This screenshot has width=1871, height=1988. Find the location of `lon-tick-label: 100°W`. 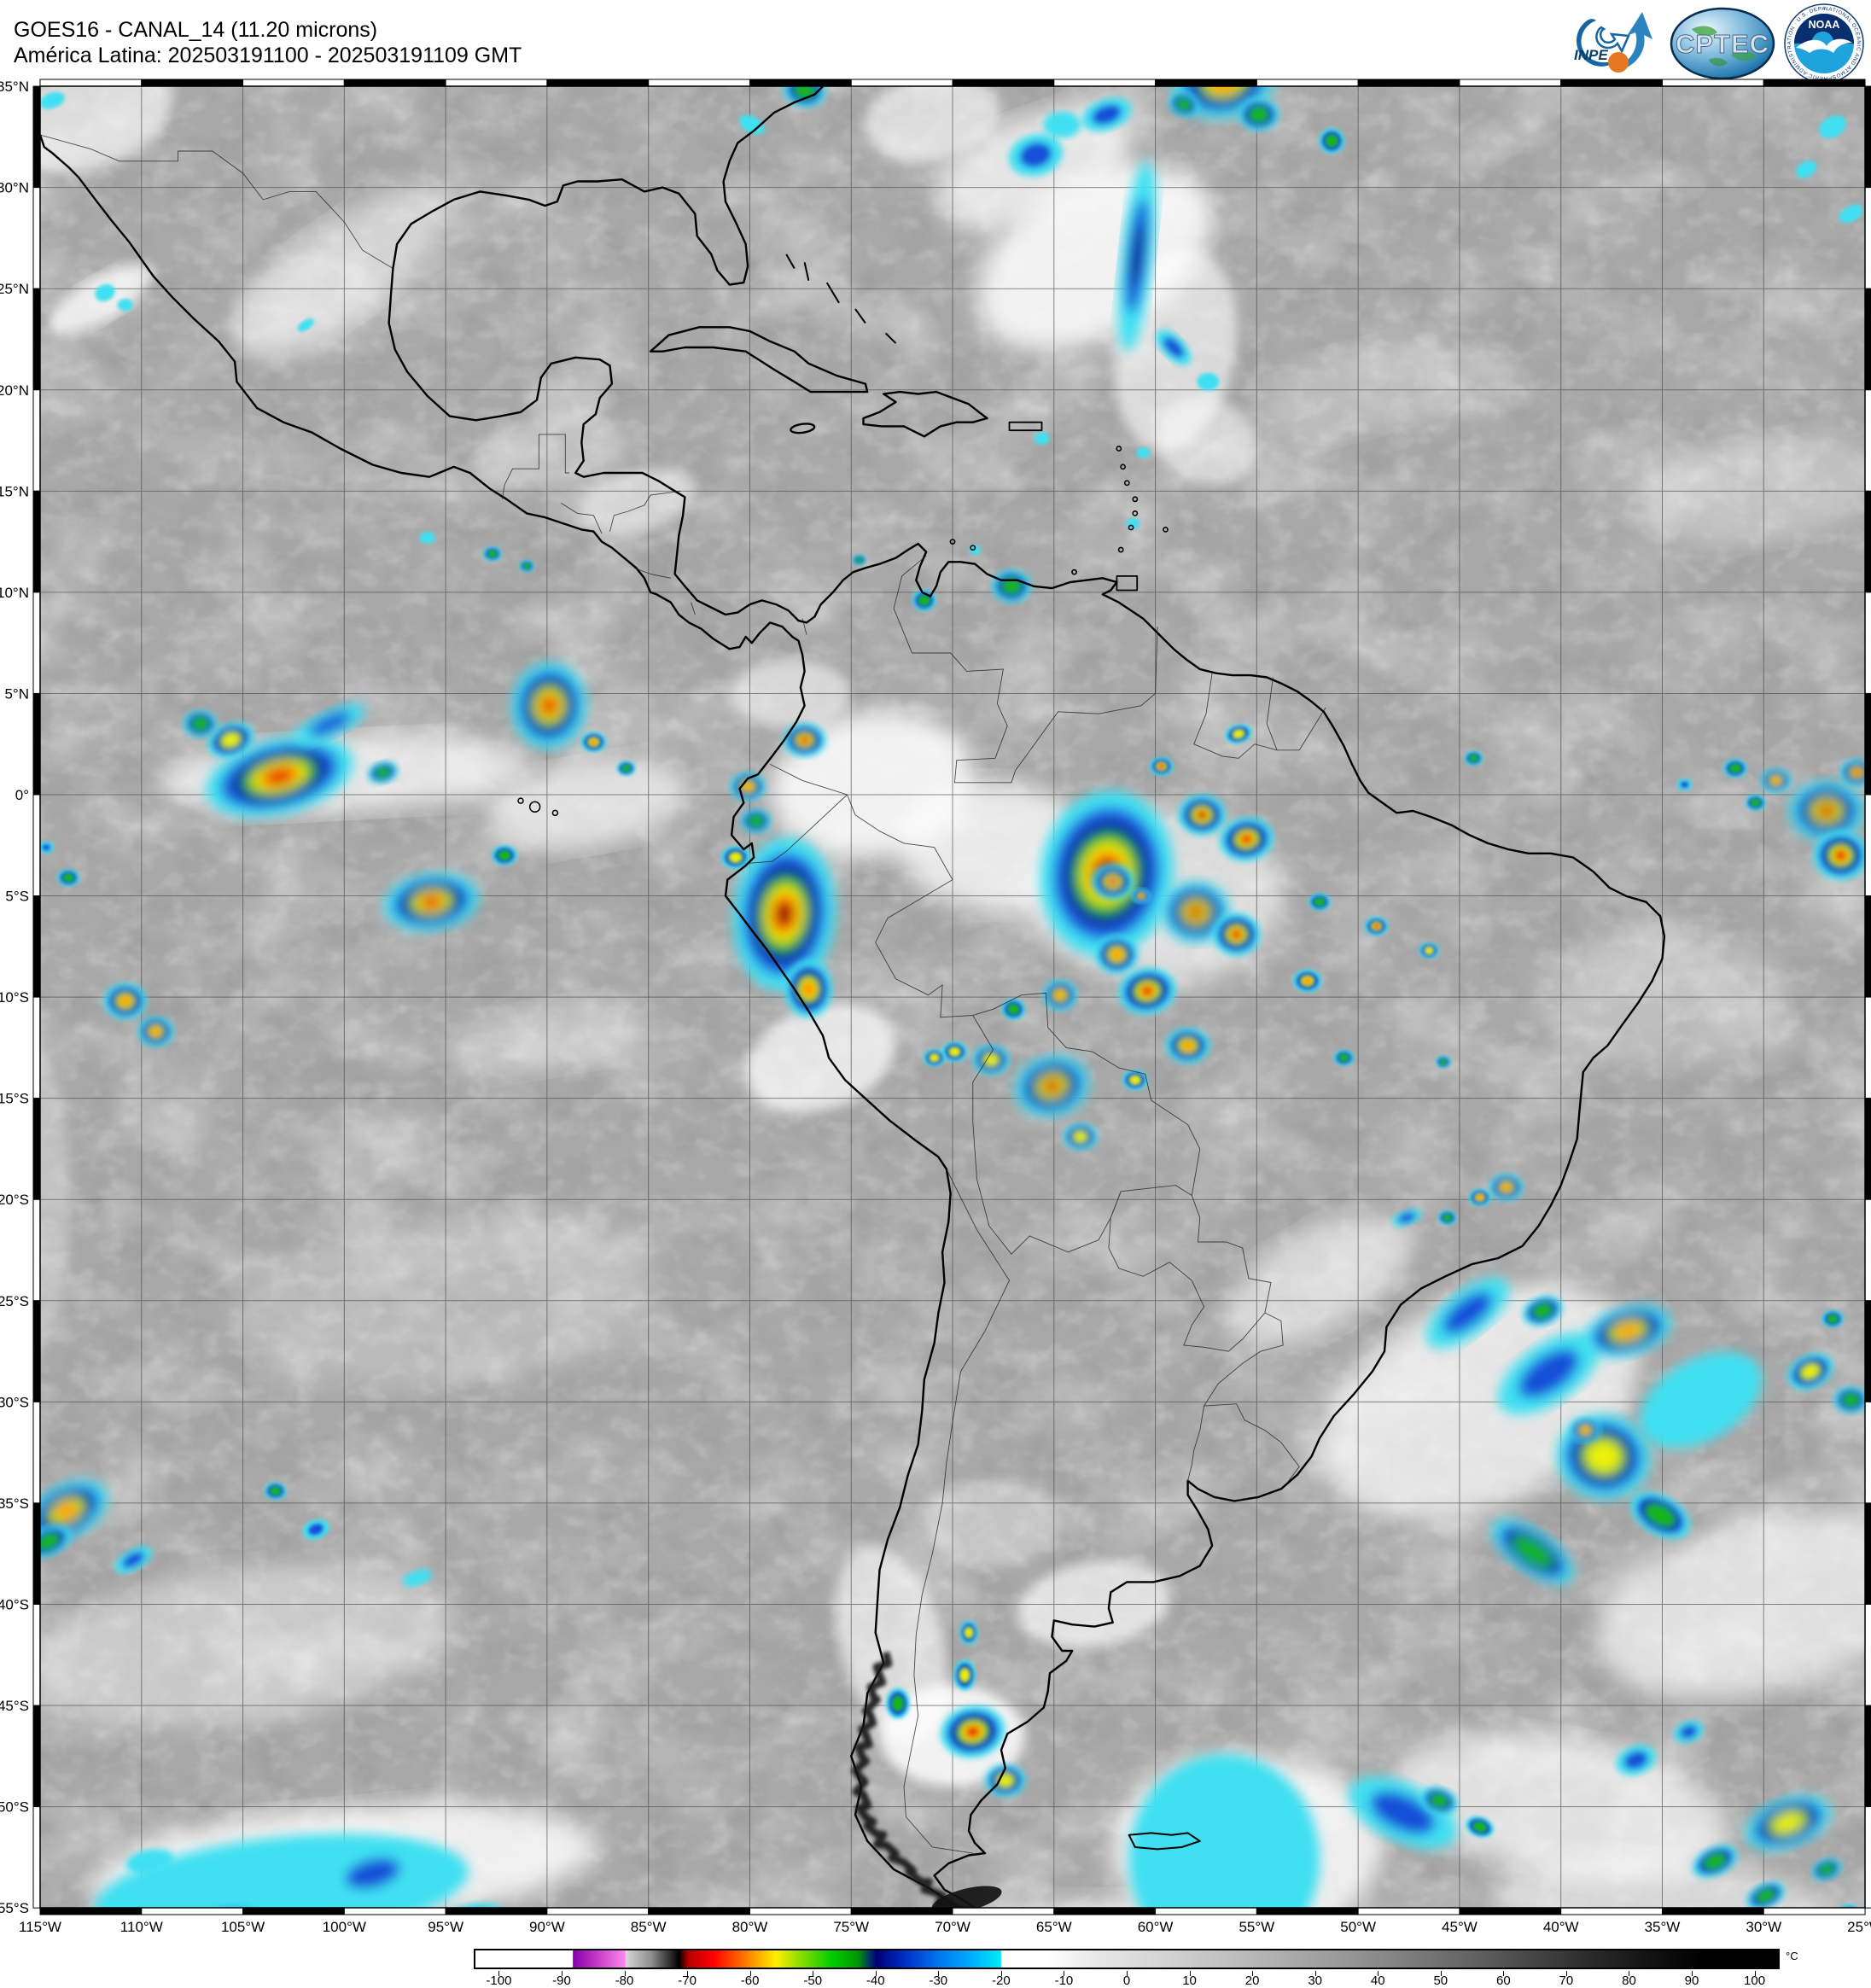

lon-tick-label: 100°W is located at coordinates (344, 1927).